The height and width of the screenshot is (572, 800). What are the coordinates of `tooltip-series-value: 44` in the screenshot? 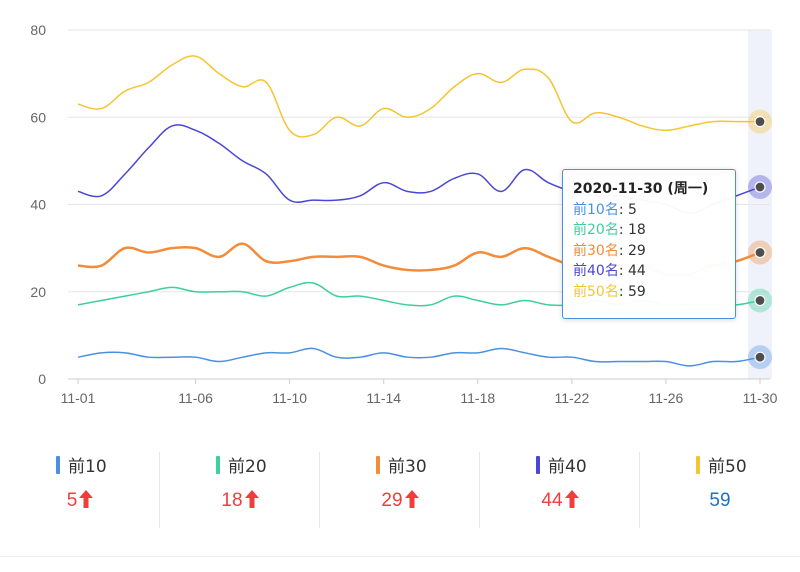 It's located at (637, 271).